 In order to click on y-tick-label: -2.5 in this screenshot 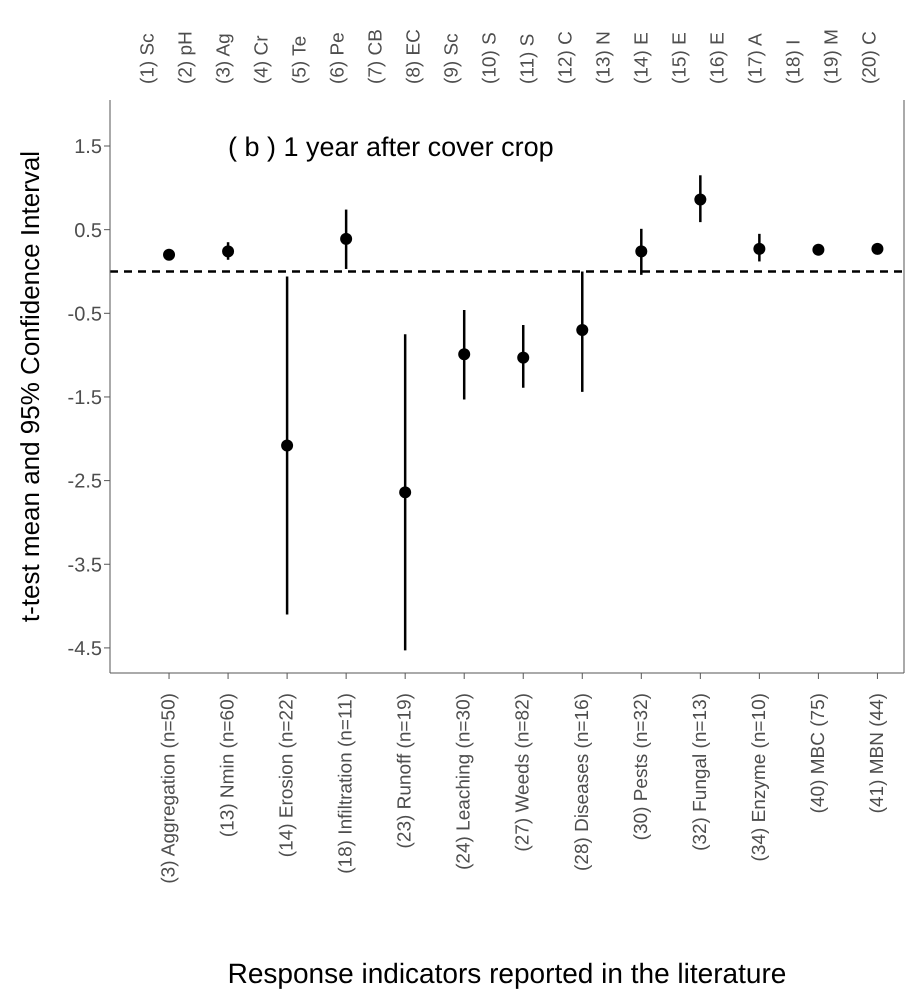, I will do `click(85, 481)`.